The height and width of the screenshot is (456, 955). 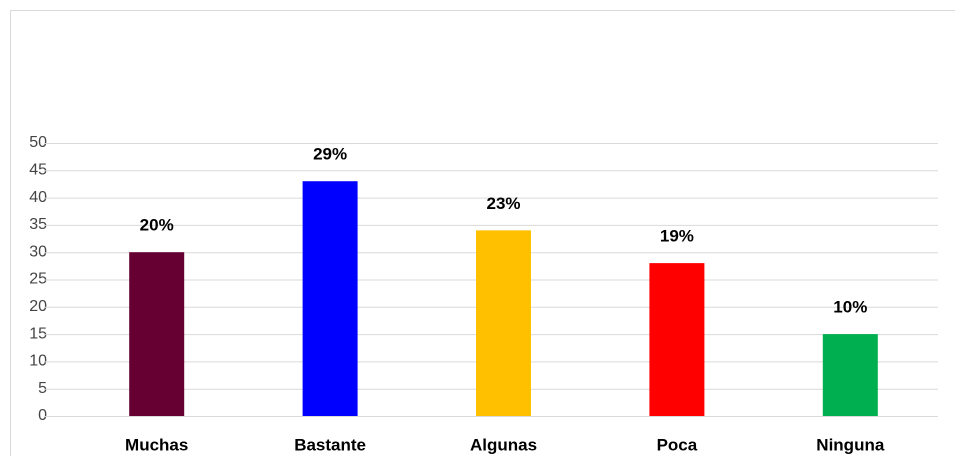 What do you see at coordinates (677, 236) in the screenshot?
I see `data-label: 19%` at bounding box center [677, 236].